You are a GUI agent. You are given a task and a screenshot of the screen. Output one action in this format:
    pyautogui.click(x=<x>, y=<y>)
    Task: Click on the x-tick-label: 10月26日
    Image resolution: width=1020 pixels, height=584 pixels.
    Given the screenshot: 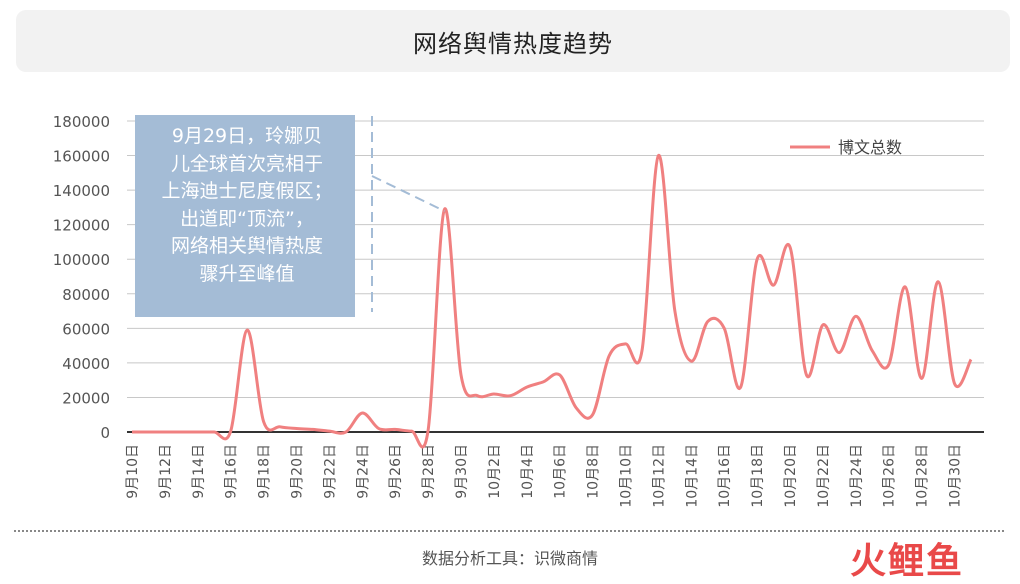 What is the action you would take?
    pyautogui.click(x=890, y=476)
    